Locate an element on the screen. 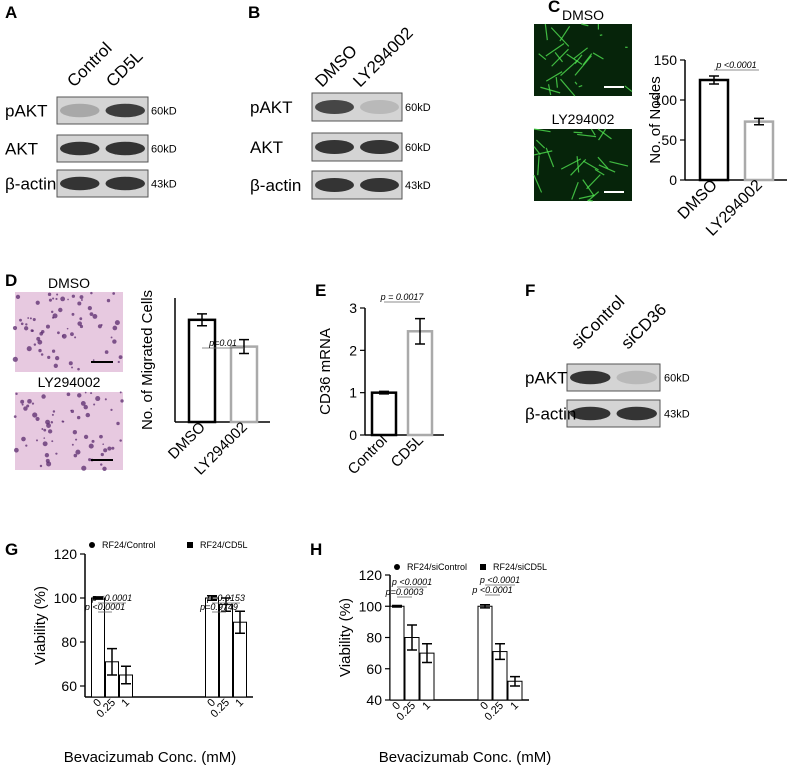  y-tick-label: 150 is located at coordinates (666, 60).